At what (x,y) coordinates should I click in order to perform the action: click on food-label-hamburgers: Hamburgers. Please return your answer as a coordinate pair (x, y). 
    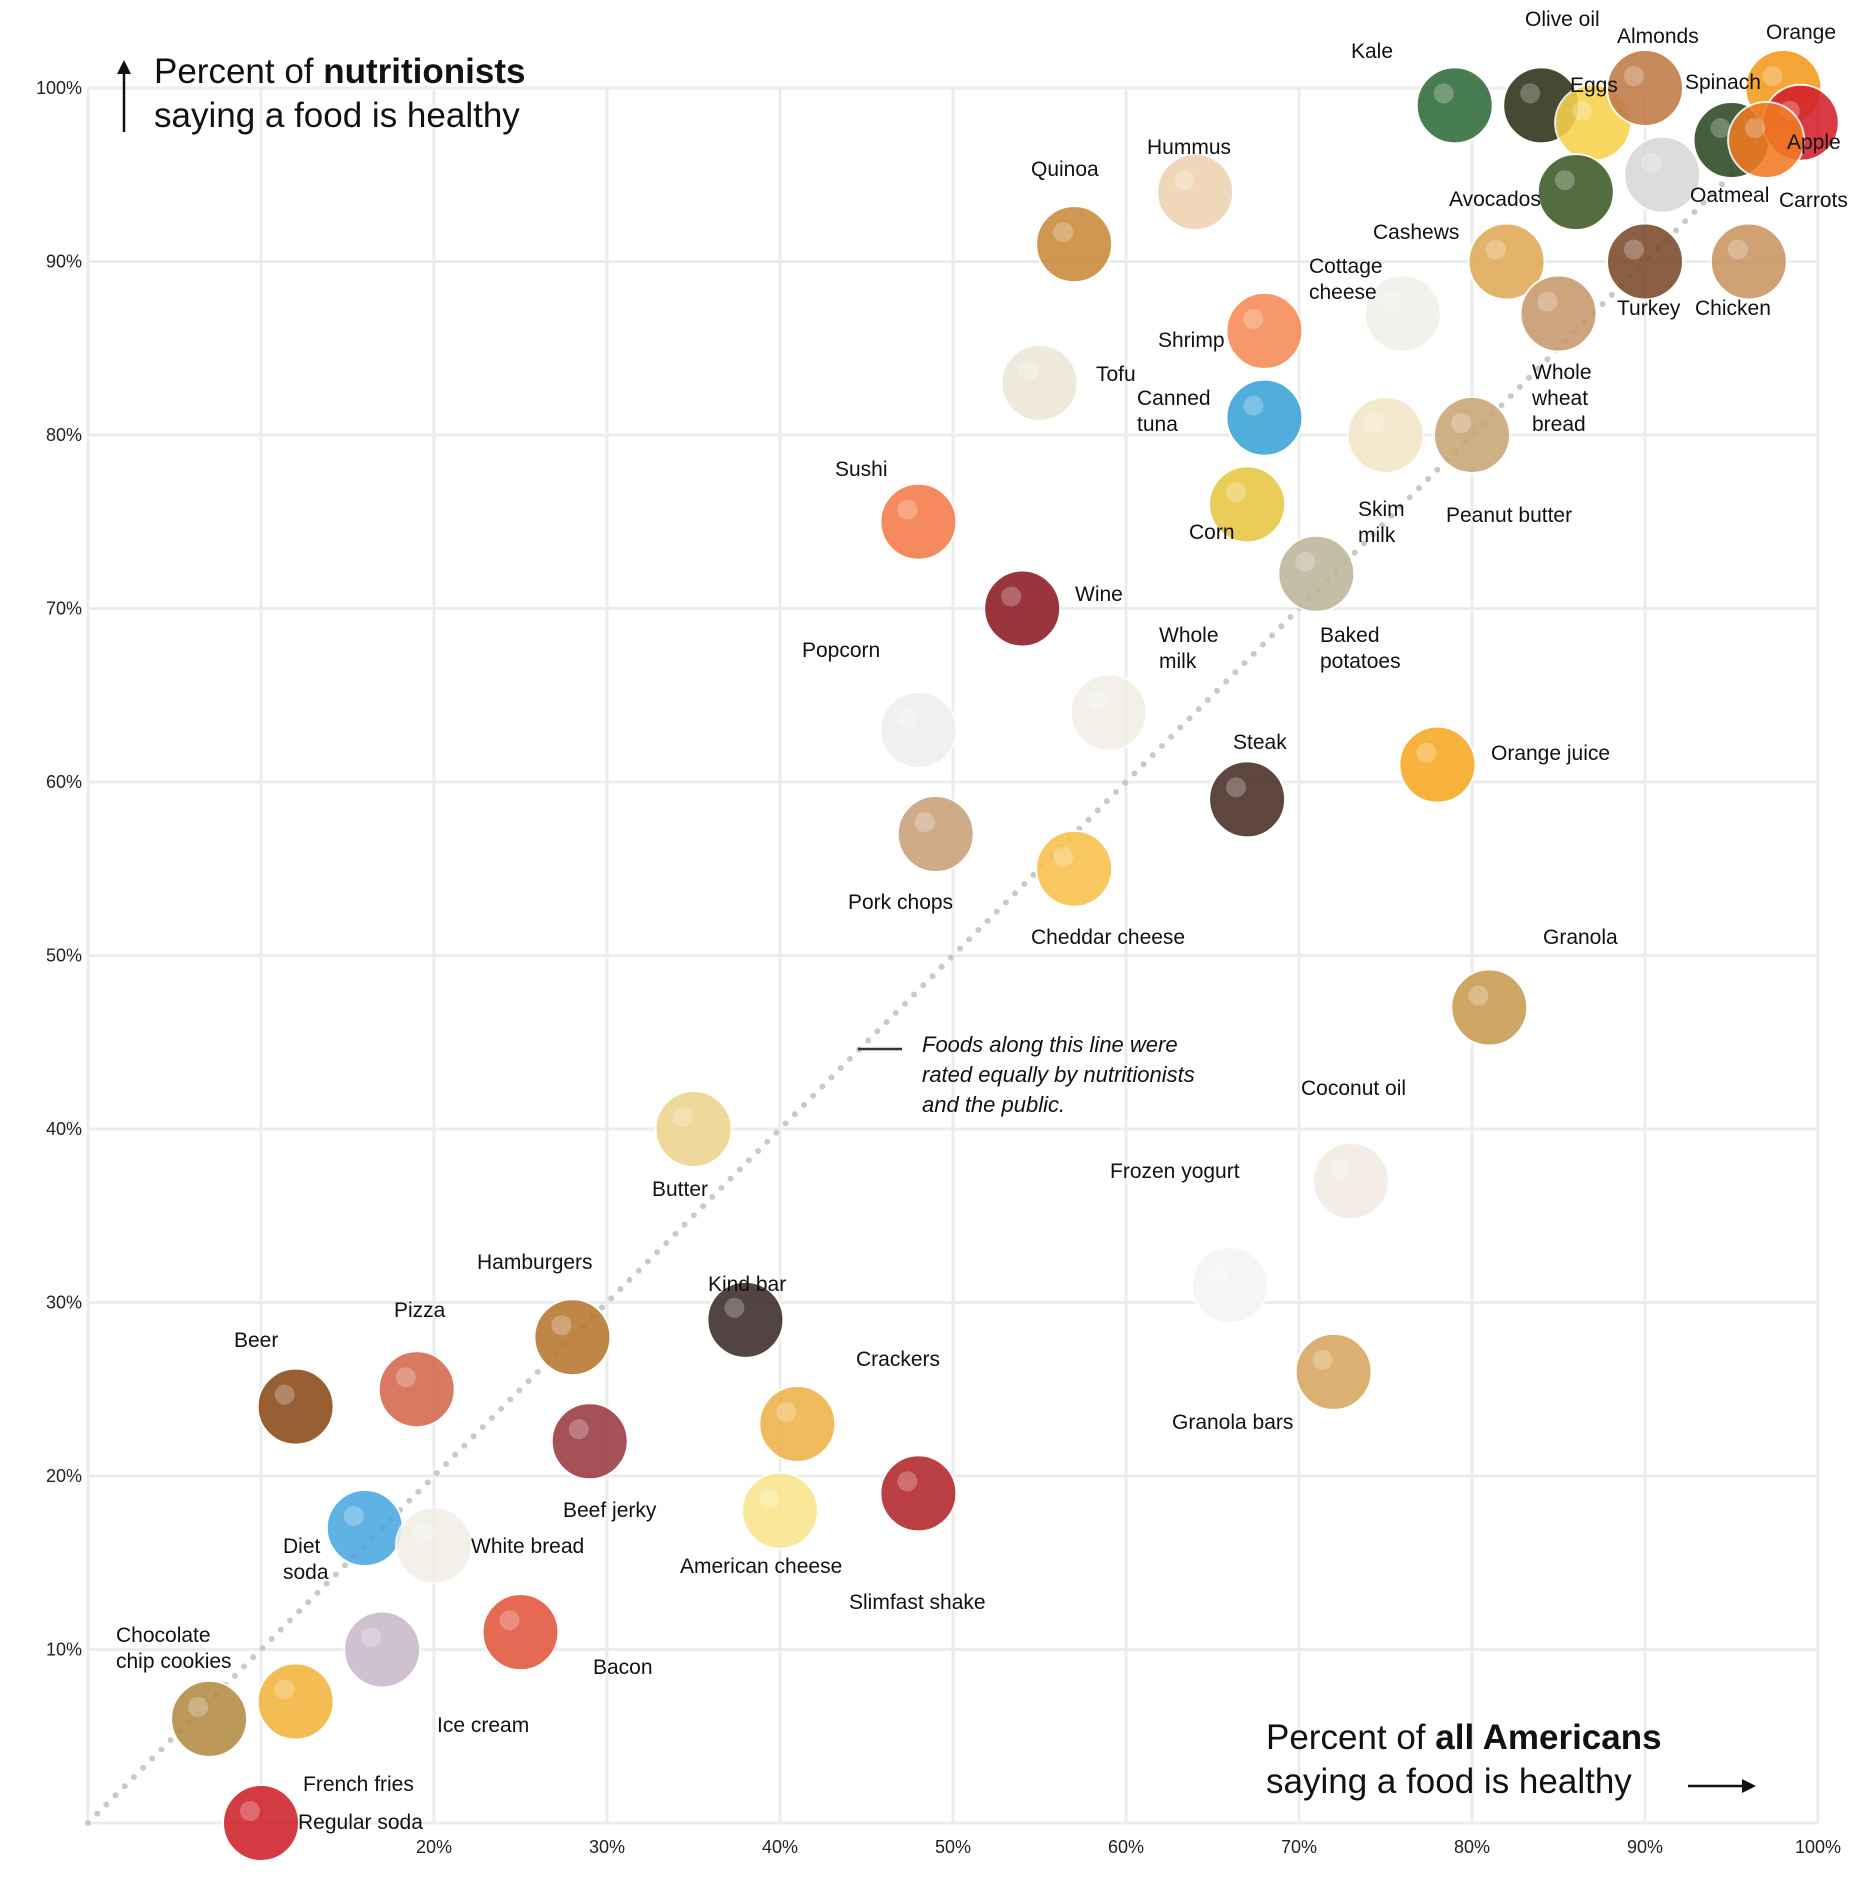
    Looking at the image, I should click on (535, 1262).